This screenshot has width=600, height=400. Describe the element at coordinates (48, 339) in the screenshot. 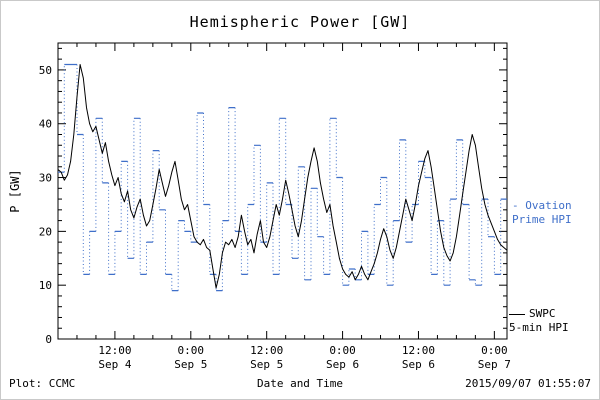

I see `y-tick-label: 0` at that location.